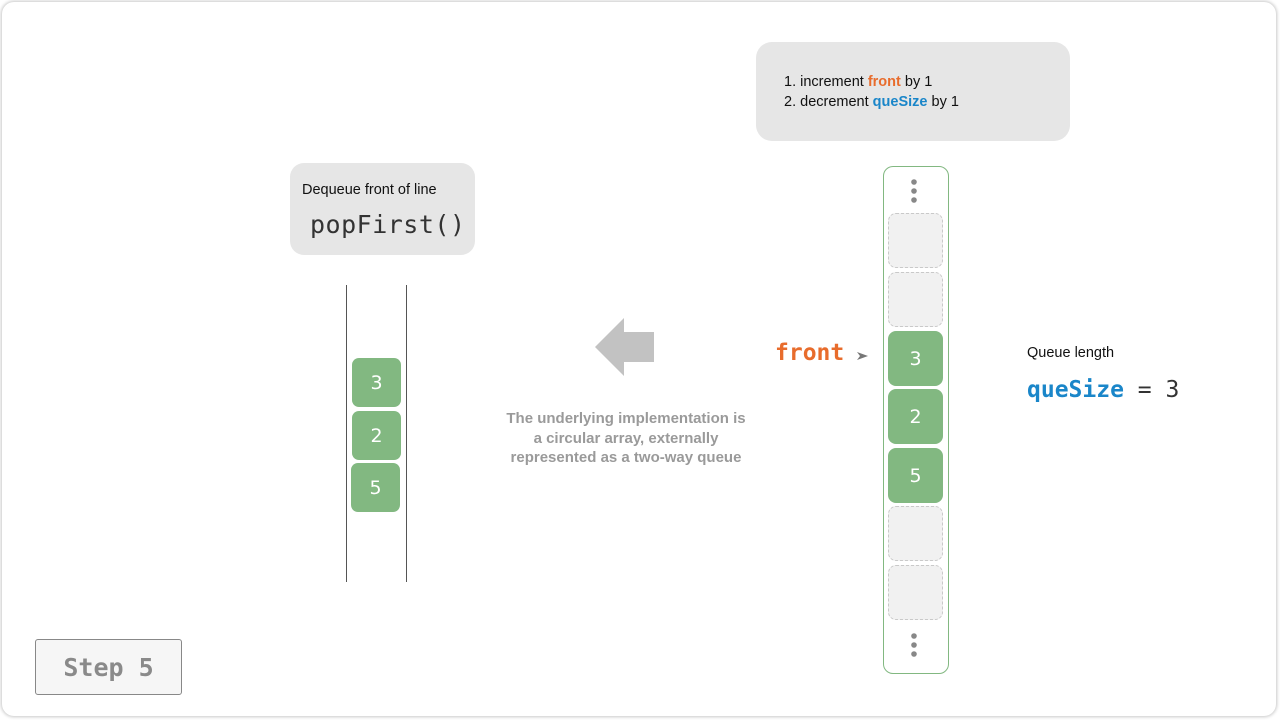 The width and height of the screenshot is (1280, 720). I want to click on quesize-name: queSize, so click(1075, 390).